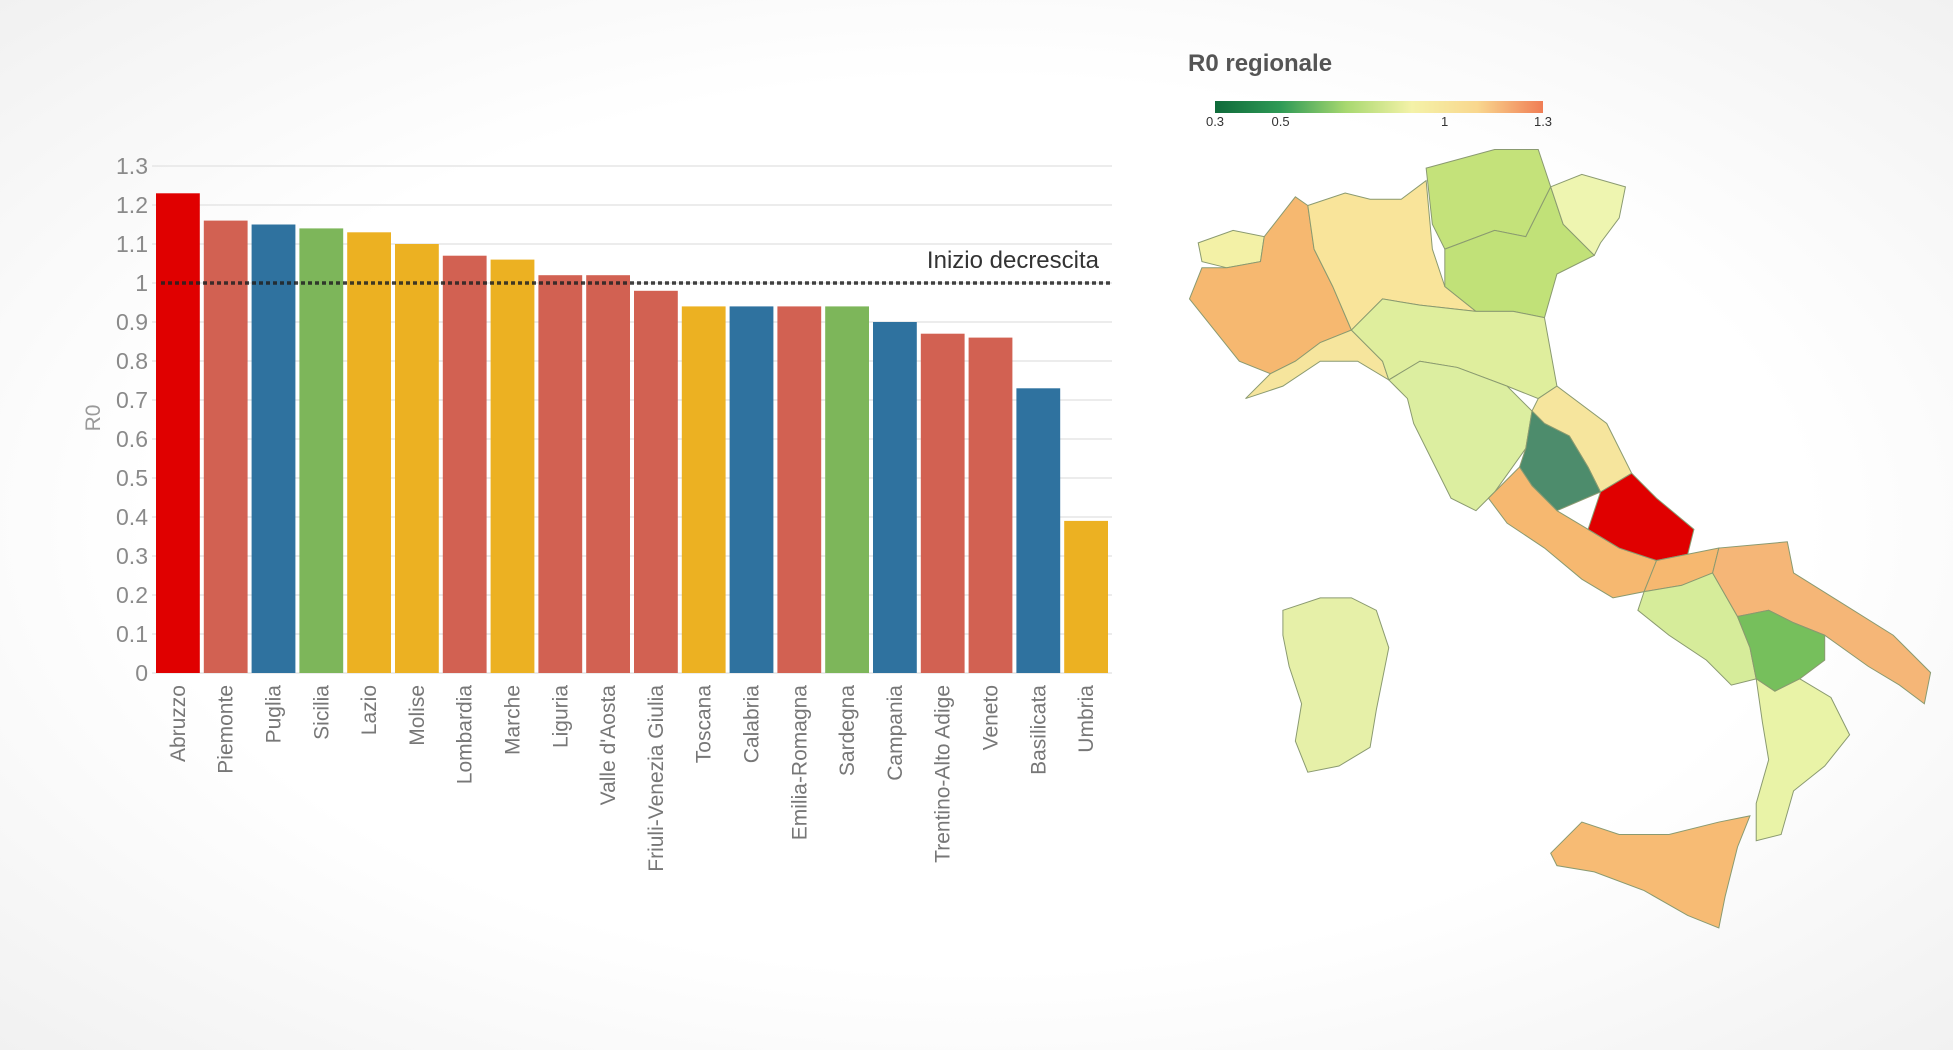 The width and height of the screenshot is (1953, 1050). I want to click on x-tick-label: Campania, so click(895, 733).